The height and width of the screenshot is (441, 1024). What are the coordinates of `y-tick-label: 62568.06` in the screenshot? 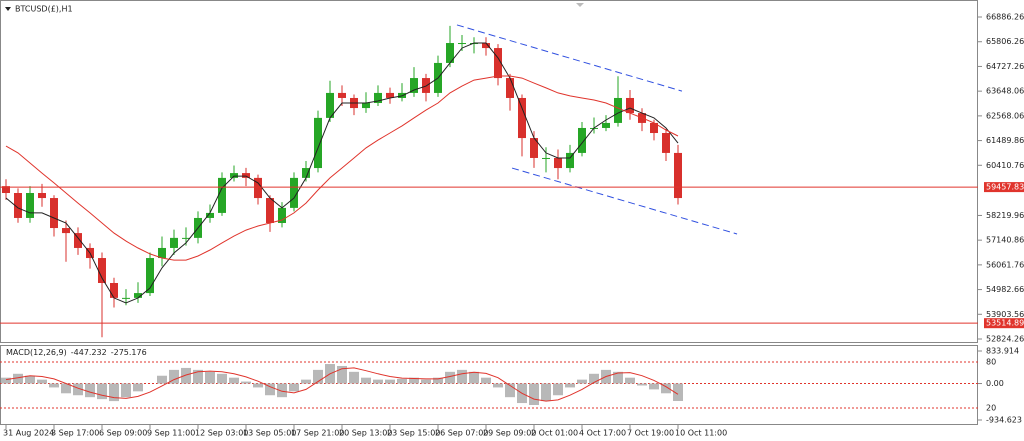 It's located at (1005, 115).